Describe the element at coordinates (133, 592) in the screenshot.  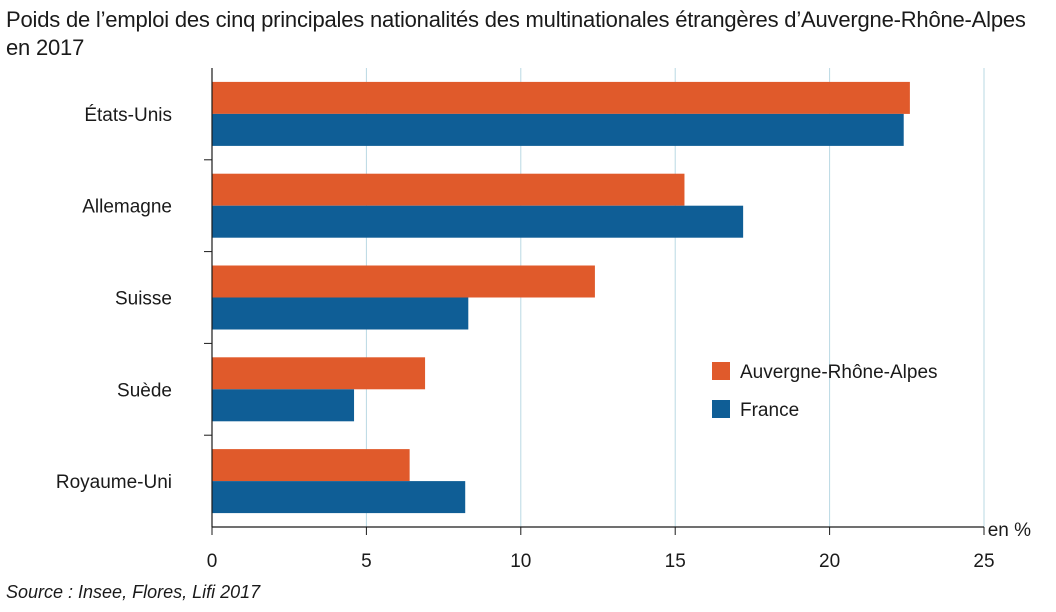
I see `source-note: Source : Insee, Flores, Lifi 2017` at that location.